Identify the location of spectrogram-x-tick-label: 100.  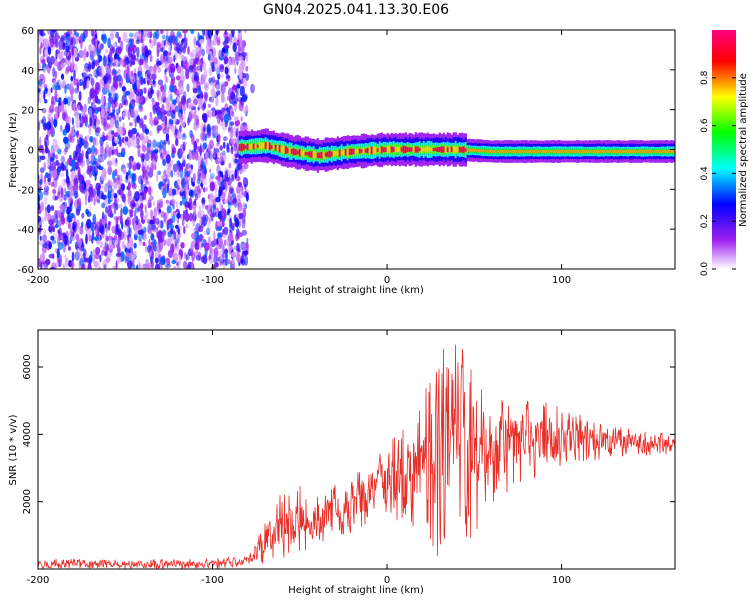
(561, 280).